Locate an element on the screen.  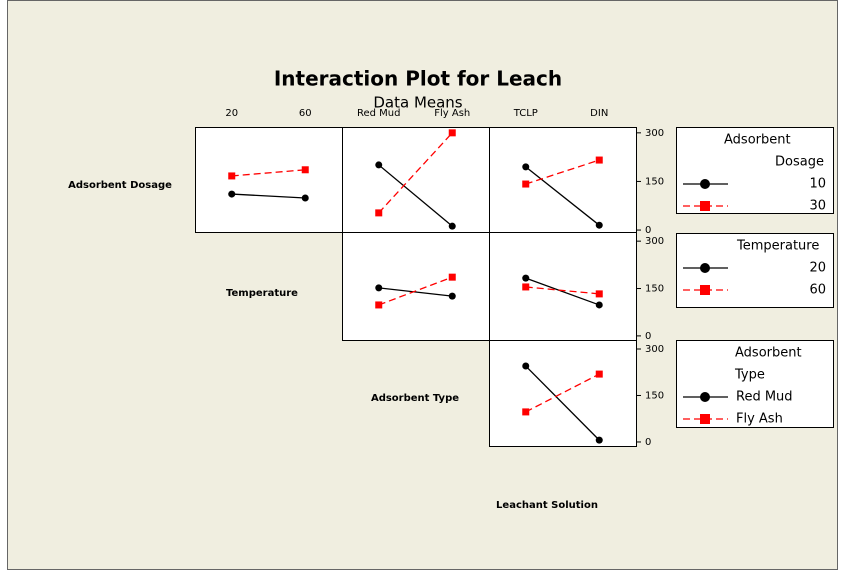
chart-title: Interaction Plot for Leach is located at coordinates (418, 79).